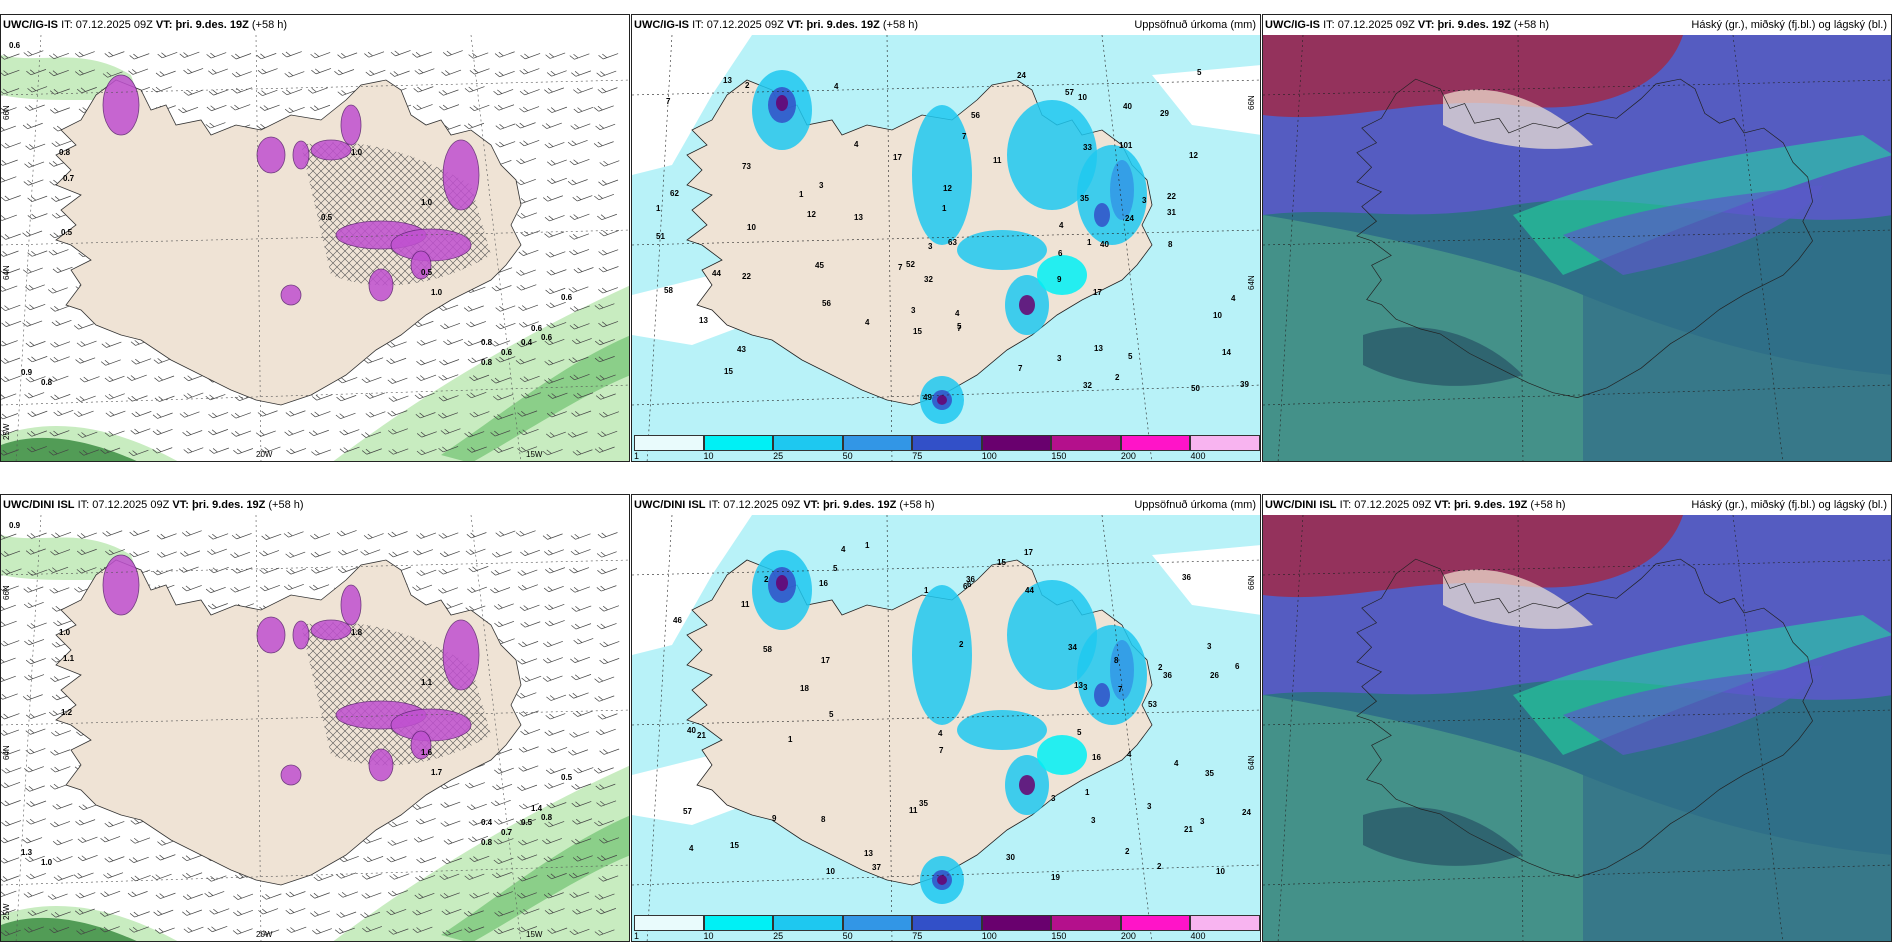 The height and width of the screenshot is (950, 1900). Describe the element at coordinates (535, 398) in the screenshot. I see `moderate-precip-area` at that location.